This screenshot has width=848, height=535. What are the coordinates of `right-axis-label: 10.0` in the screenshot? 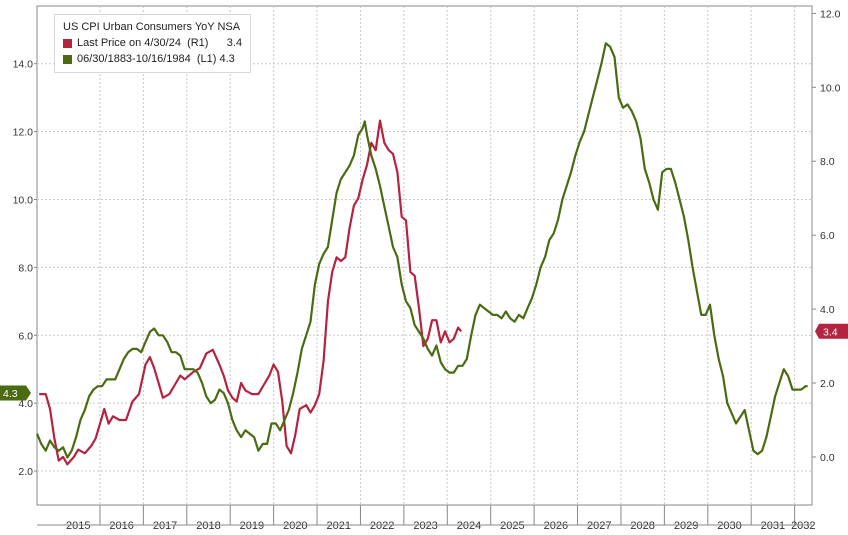 It's located at (830, 88).